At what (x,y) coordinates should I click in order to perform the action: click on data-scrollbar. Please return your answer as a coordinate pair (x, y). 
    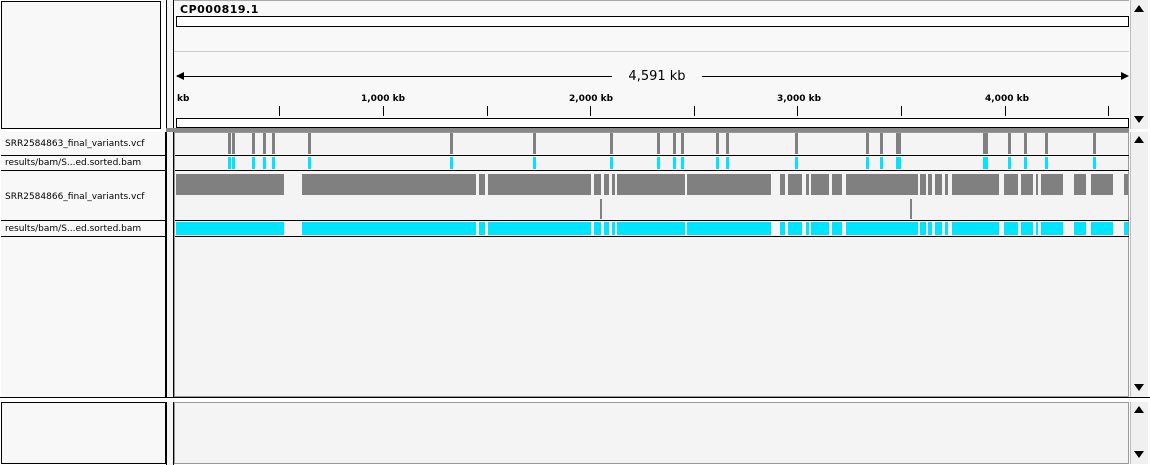
    Looking at the image, I should click on (1139, 264).